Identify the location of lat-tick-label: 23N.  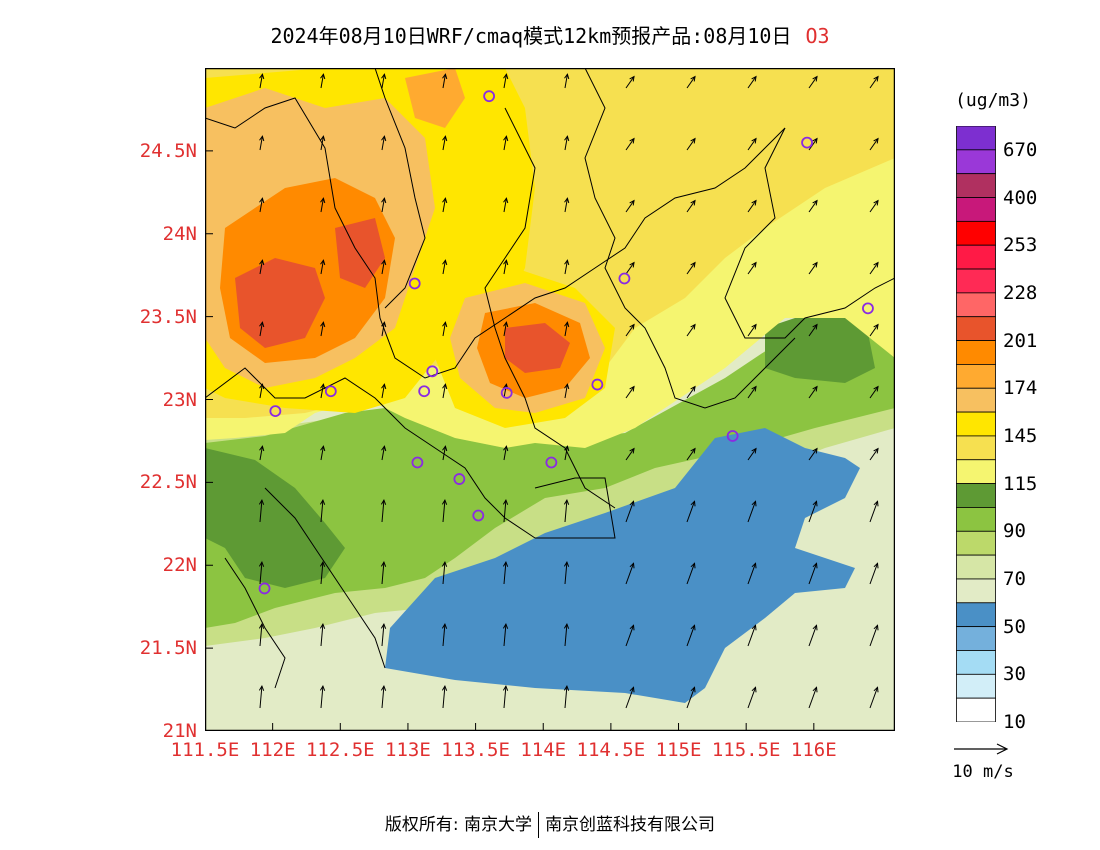
(179, 399).